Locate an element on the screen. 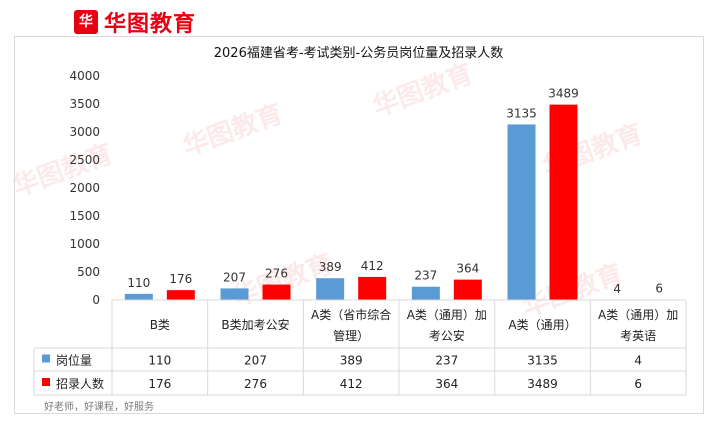 This screenshot has height=429, width=717. category-label: B类加考公安 is located at coordinates (255, 324).